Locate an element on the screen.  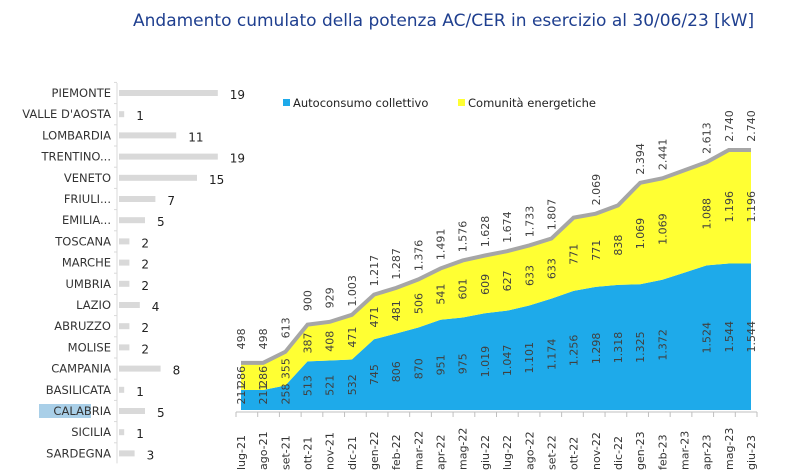
bar-category-label: SICILIA is located at coordinates (91, 432).